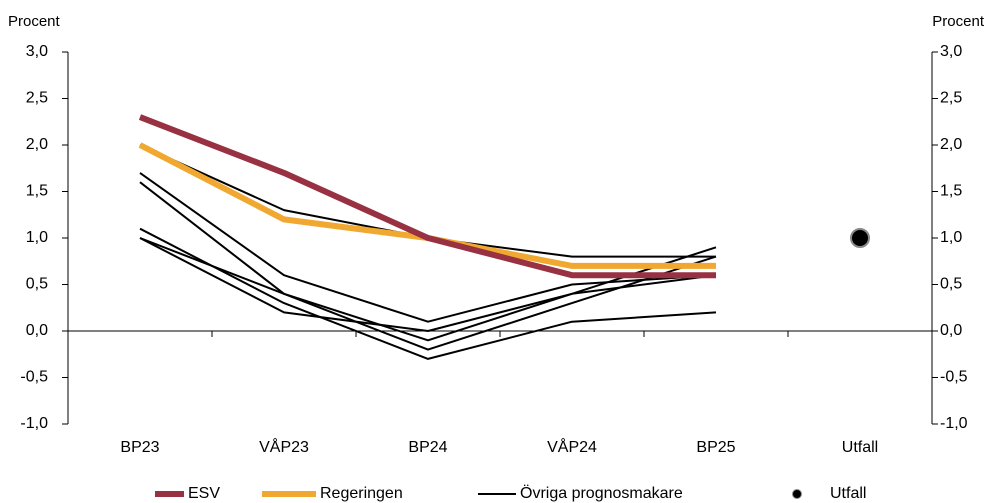  Describe the element at coordinates (958, 21) in the screenshot. I see `y2-axis-label: Procent` at that location.